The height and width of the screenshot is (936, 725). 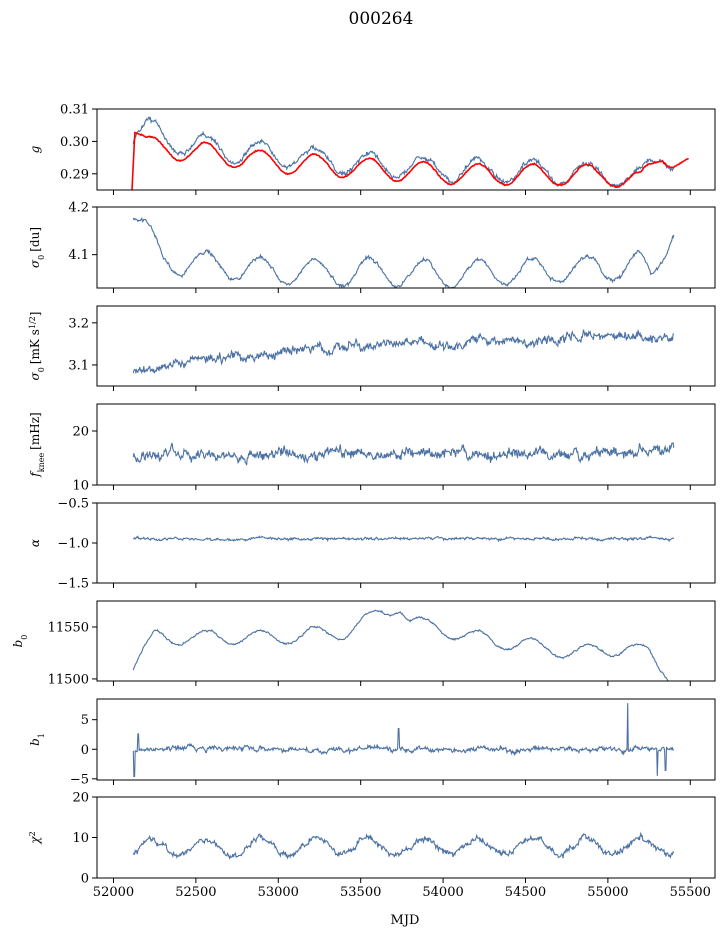 I want to click on panel-6-frame, so click(x=406, y=641).